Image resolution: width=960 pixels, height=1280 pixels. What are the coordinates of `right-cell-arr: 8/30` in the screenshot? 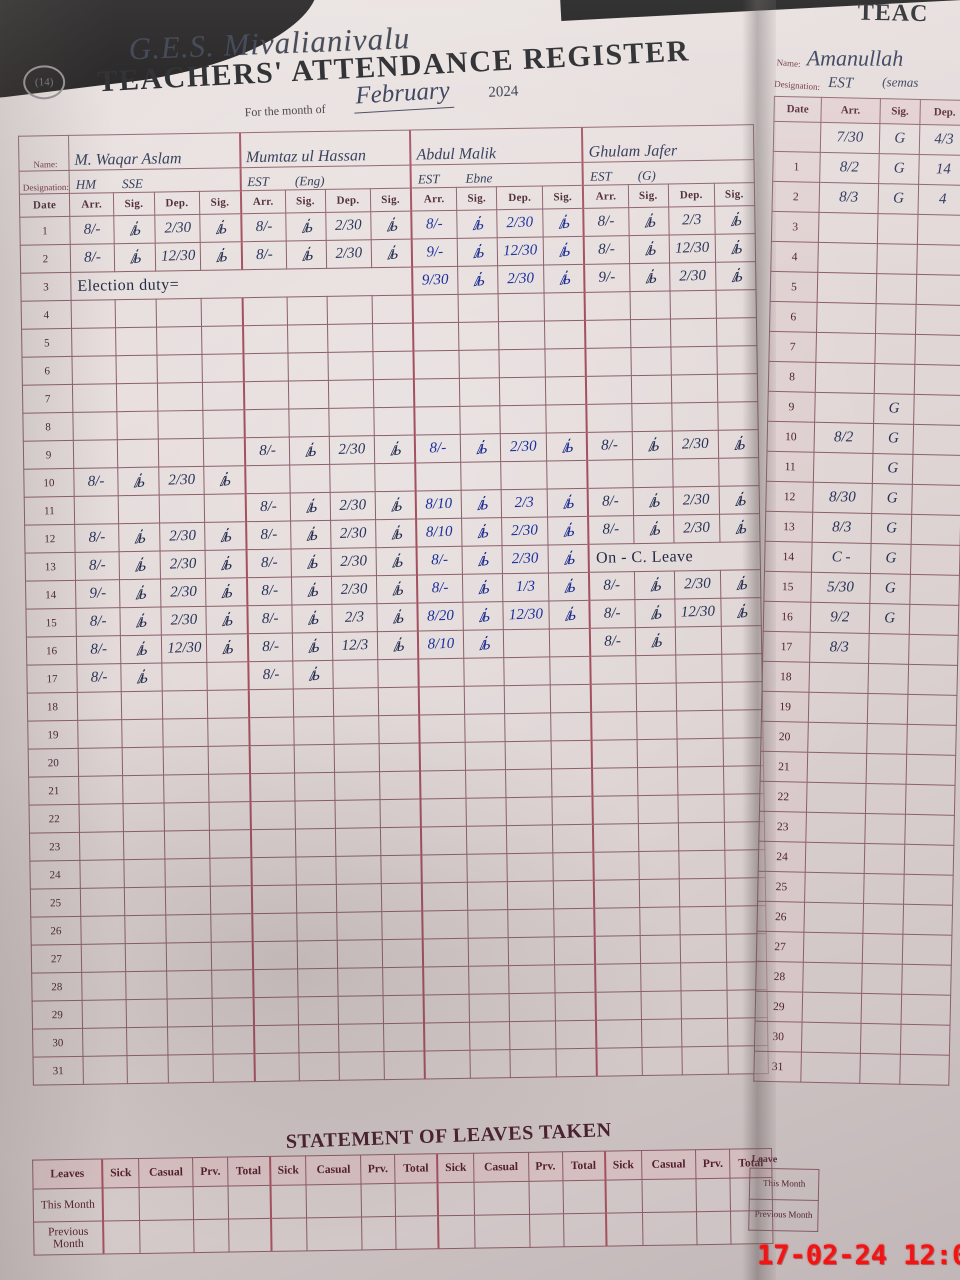 It's located at (842, 498).